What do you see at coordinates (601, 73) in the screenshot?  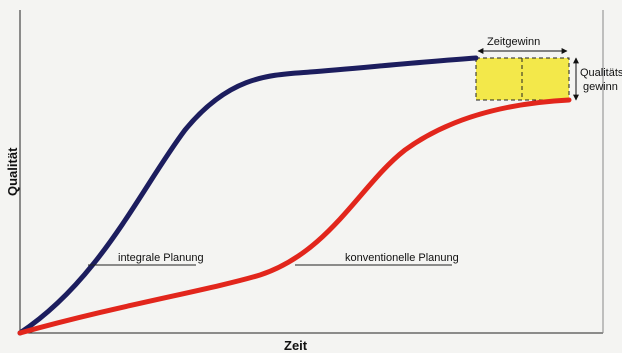 I see `quality-gain-label-1: Qualitäts-` at bounding box center [601, 73].